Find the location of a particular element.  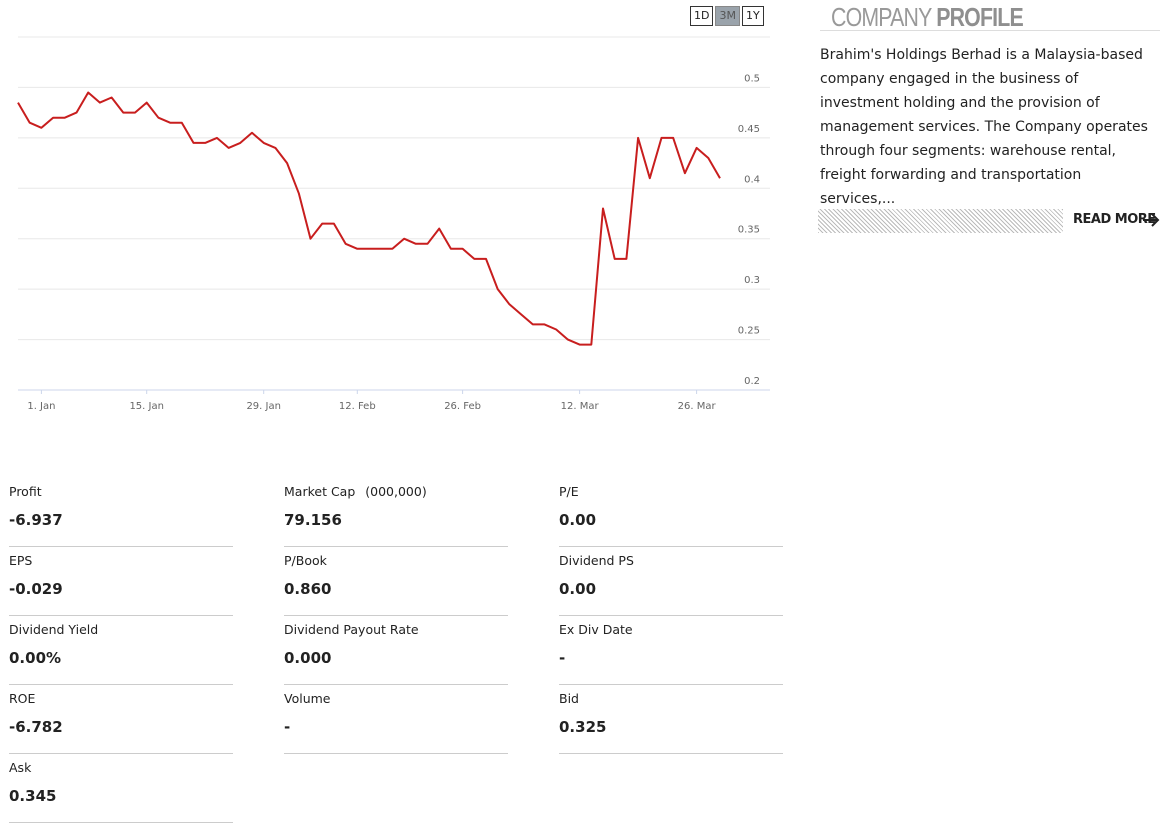

y-tick-label: 0.45 is located at coordinates (749, 129).